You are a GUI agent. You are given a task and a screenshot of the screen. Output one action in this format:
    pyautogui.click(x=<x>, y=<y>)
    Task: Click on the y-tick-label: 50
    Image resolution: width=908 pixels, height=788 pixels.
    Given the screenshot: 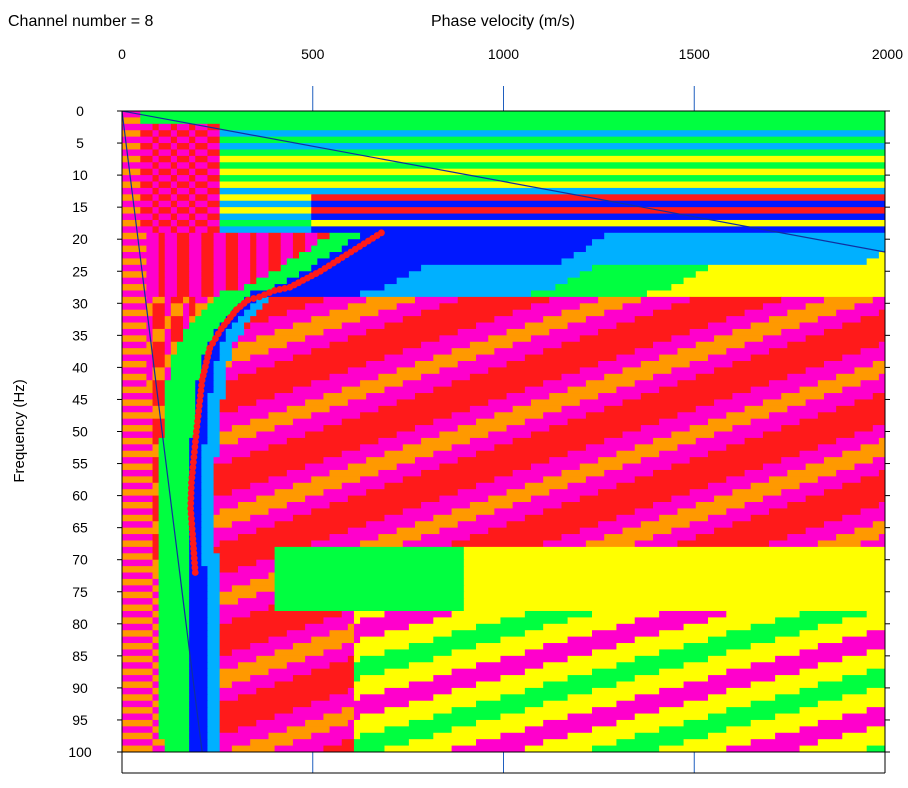 What is the action you would take?
    pyautogui.click(x=80, y=432)
    